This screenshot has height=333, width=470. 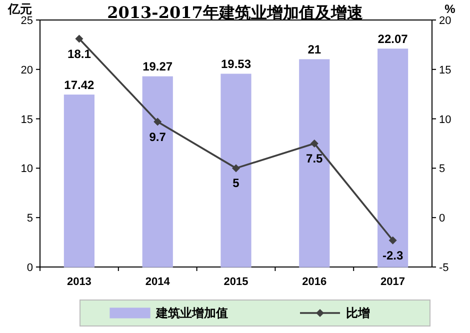 What do you see at coordinates (26, 169) in the screenshot?
I see `y-tick-label: 10` at bounding box center [26, 169].